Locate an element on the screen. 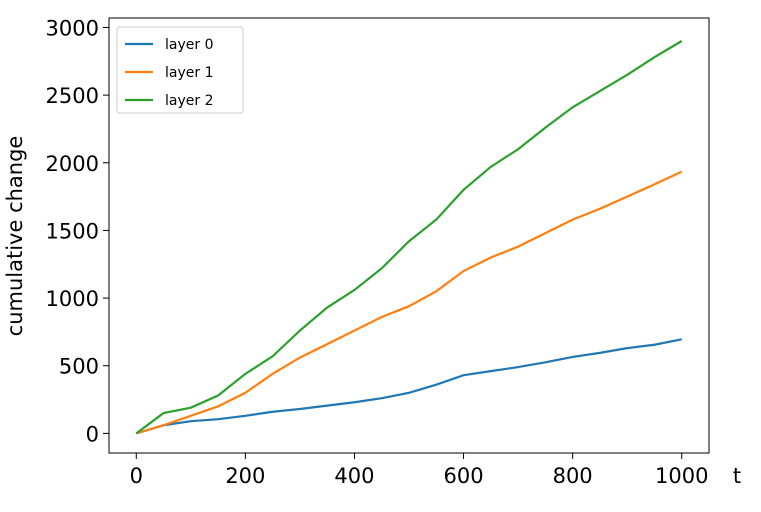 This screenshot has height=512, width=761. y-tick-label: 1000 is located at coordinates (72, 299).